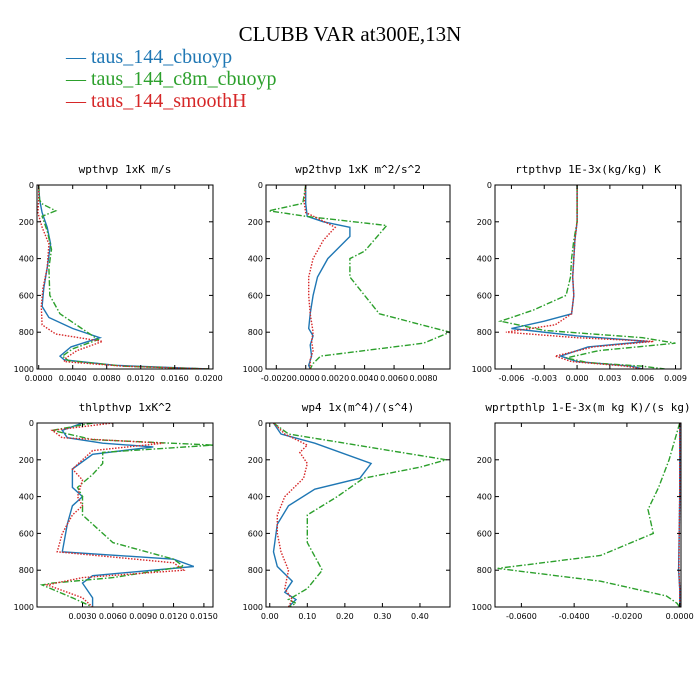 Image resolution: width=700 pixels, height=700 pixels. I want to click on x-tick-label: 0.0160, so click(175, 378).